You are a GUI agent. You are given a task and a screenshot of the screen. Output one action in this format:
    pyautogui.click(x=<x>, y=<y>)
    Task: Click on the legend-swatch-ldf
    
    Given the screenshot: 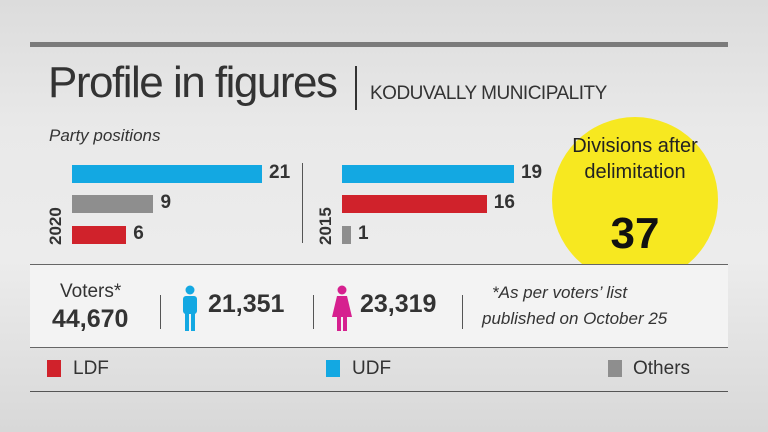 What is the action you would take?
    pyautogui.click(x=54, y=368)
    